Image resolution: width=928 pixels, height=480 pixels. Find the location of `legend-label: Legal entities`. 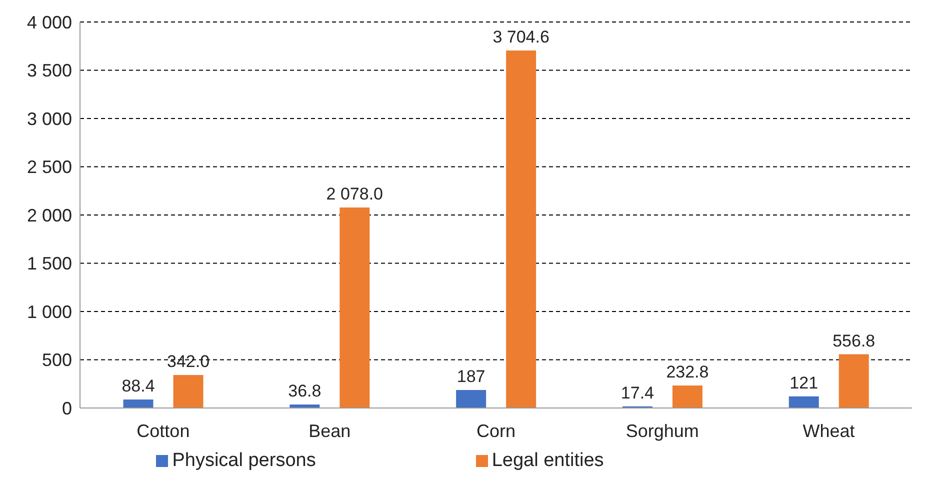

legend-label: Legal entities is located at coordinates (548, 460).